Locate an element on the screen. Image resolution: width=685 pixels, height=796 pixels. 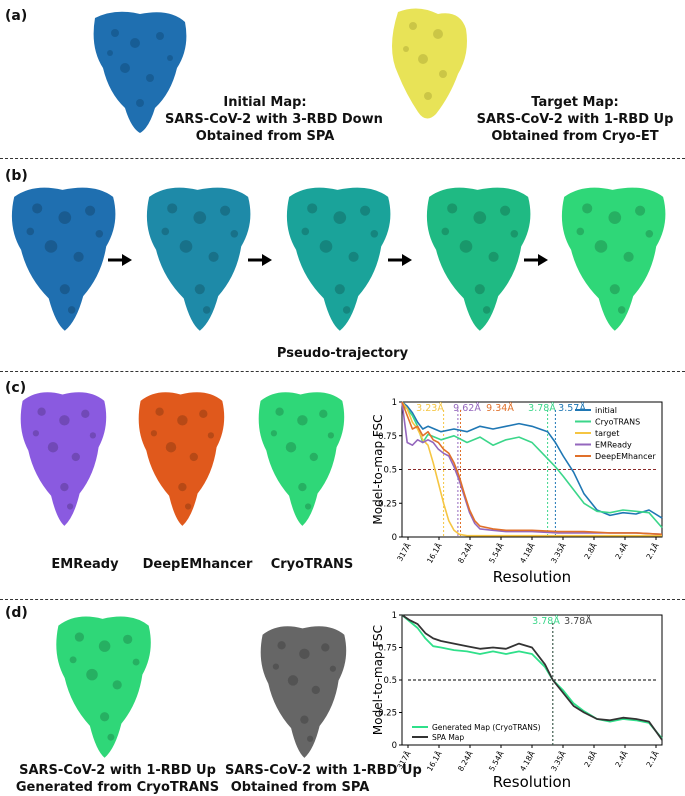
map-label-deepemhancer: DeepEMhancer is located at coordinates (197, 564).